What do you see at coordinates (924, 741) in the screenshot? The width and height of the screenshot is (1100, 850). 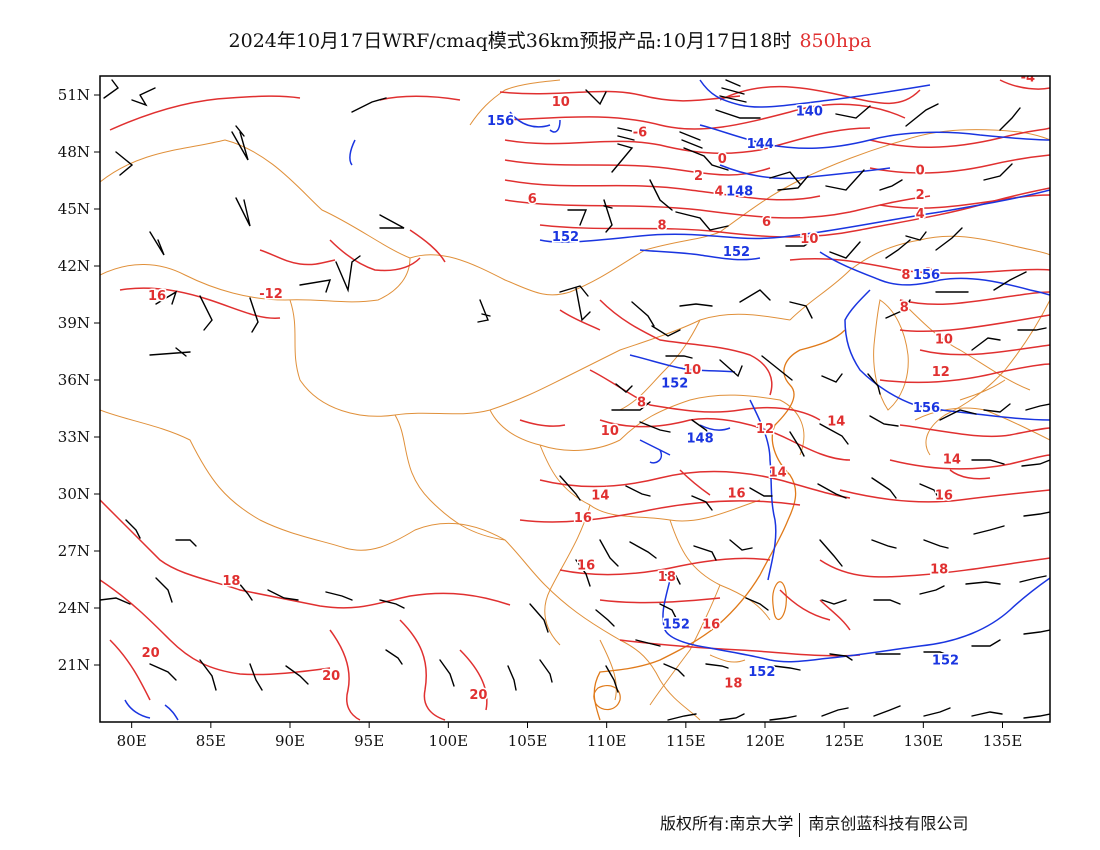 I see `longitude-tick-label: 130E` at bounding box center [924, 741].